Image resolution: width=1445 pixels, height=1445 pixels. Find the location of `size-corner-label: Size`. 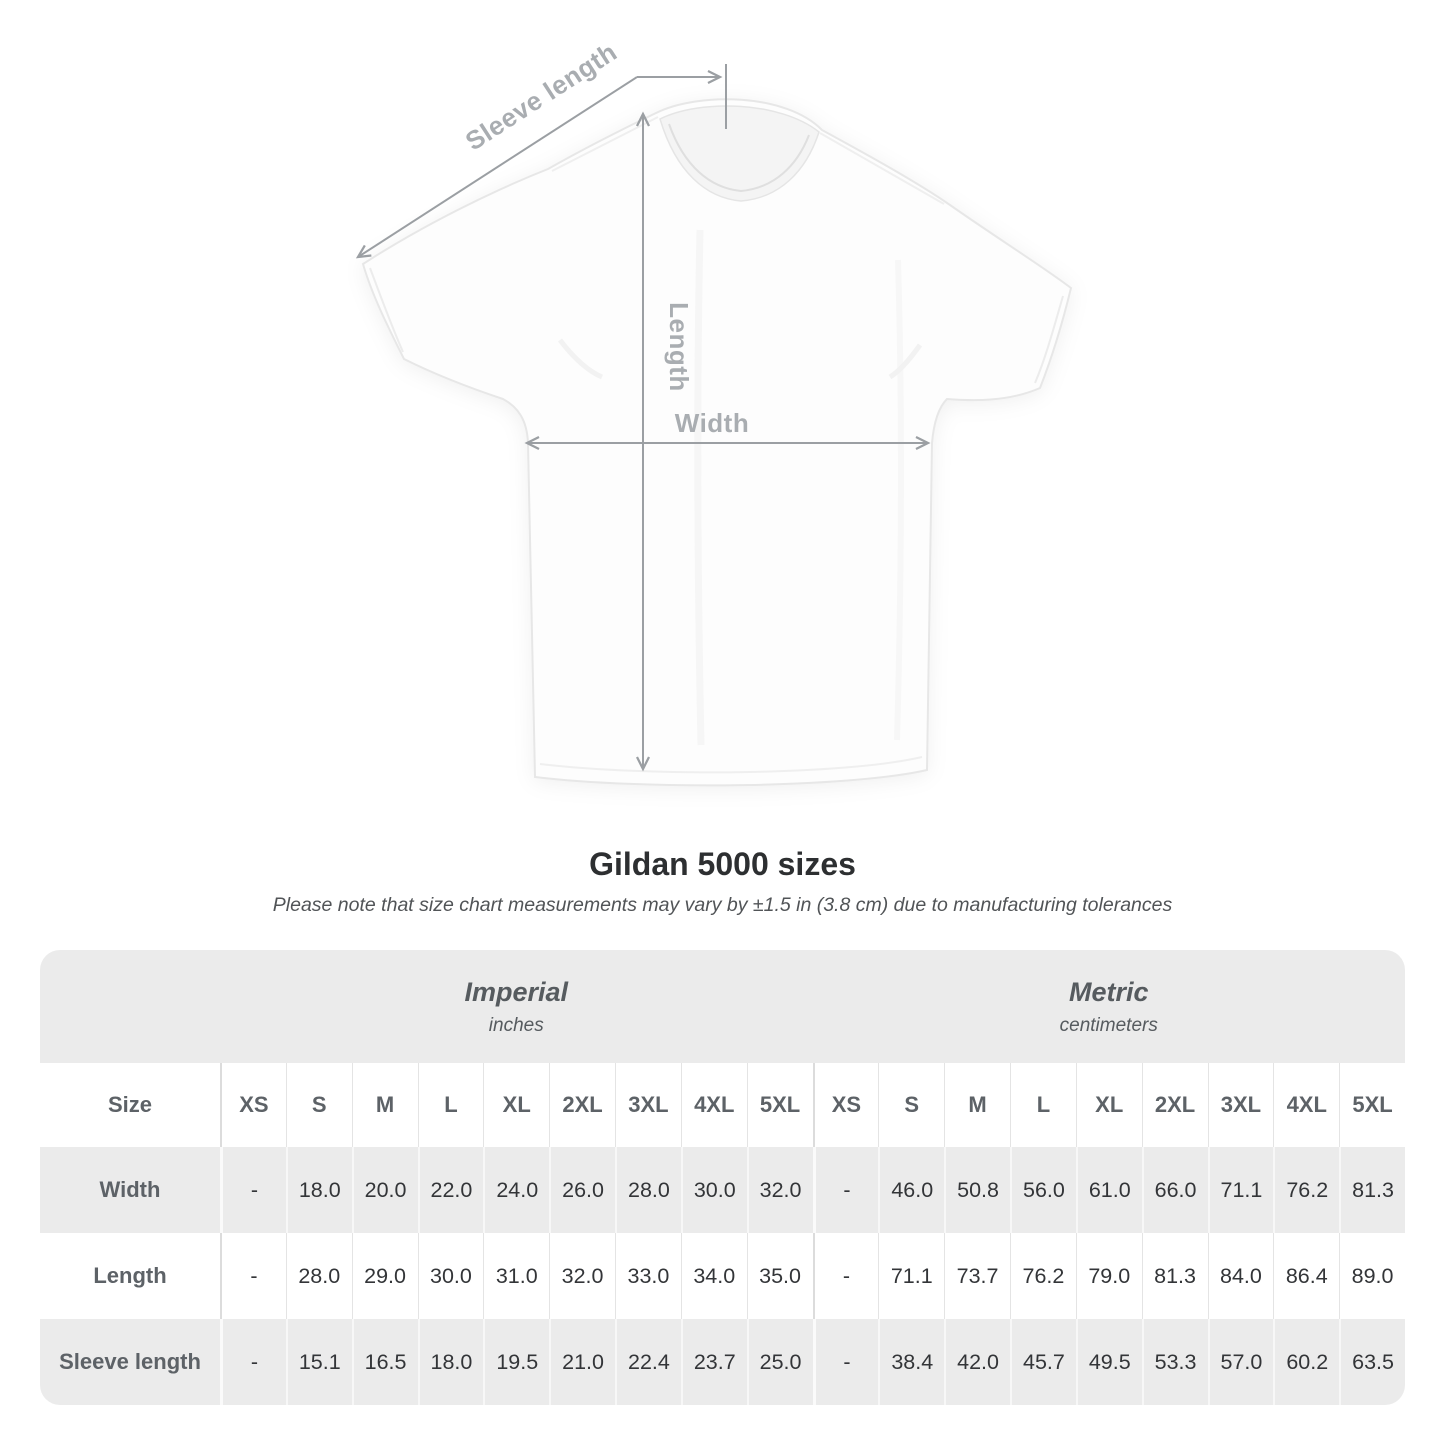

size-corner-label: Size is located at coordinates (130, 1104).